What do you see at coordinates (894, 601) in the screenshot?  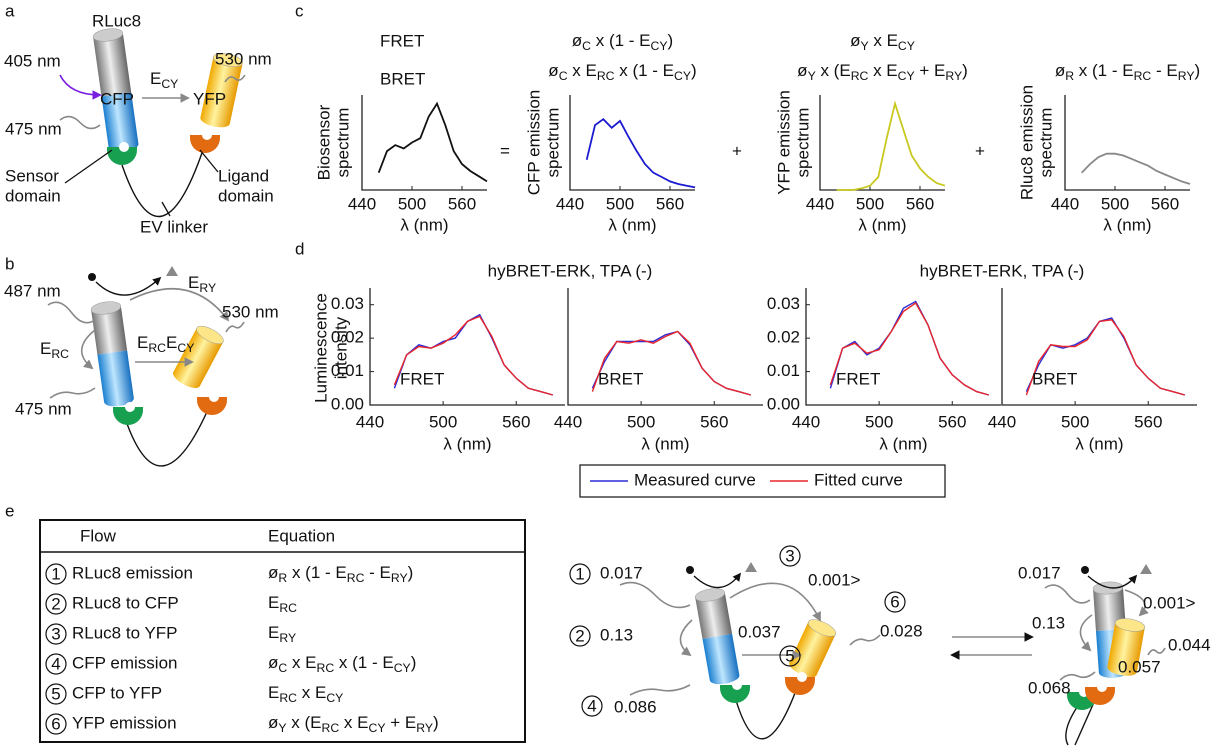 I see `step-number: 6` at bounding box center [894, 601].